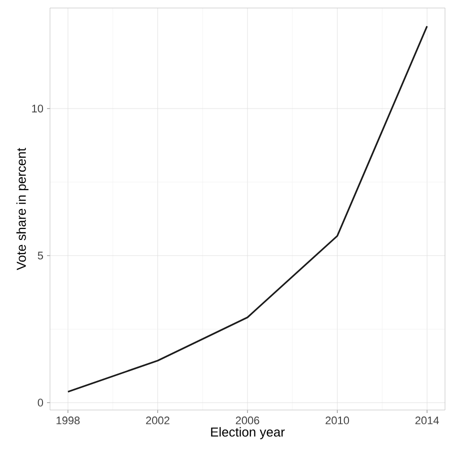  Describe the element at coordinates (22, 209) in the screenshot. I see `y-axis-title: Vote share in percent` at that location.